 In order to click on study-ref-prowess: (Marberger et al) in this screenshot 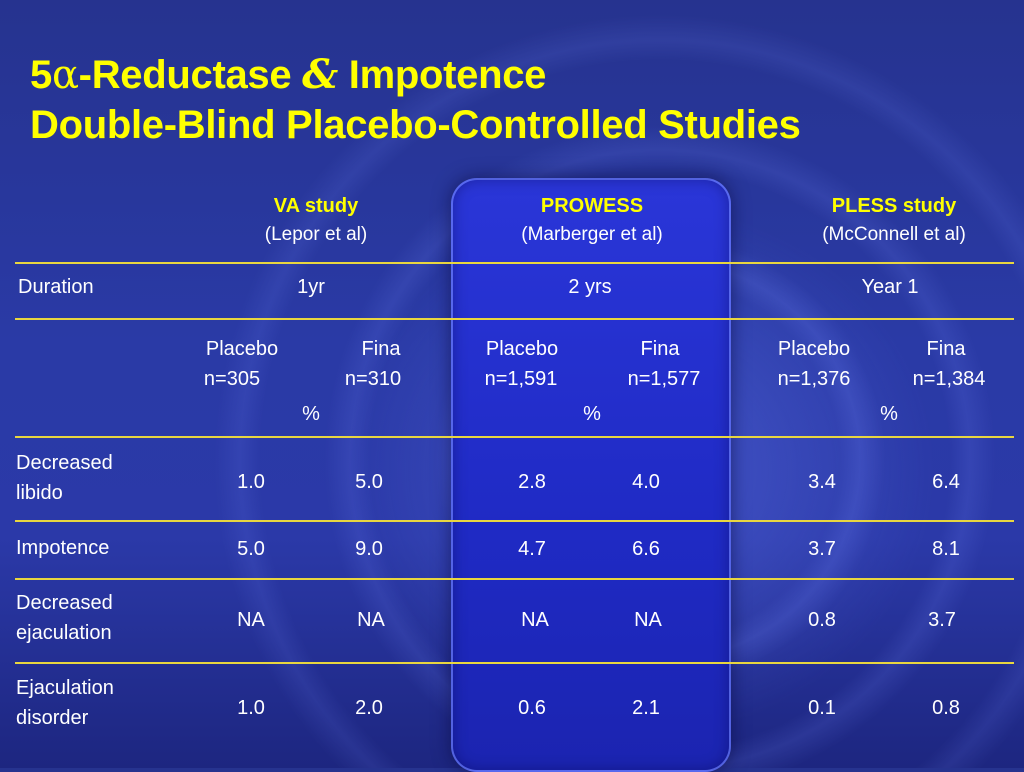, I will do `click(592, 234)`.